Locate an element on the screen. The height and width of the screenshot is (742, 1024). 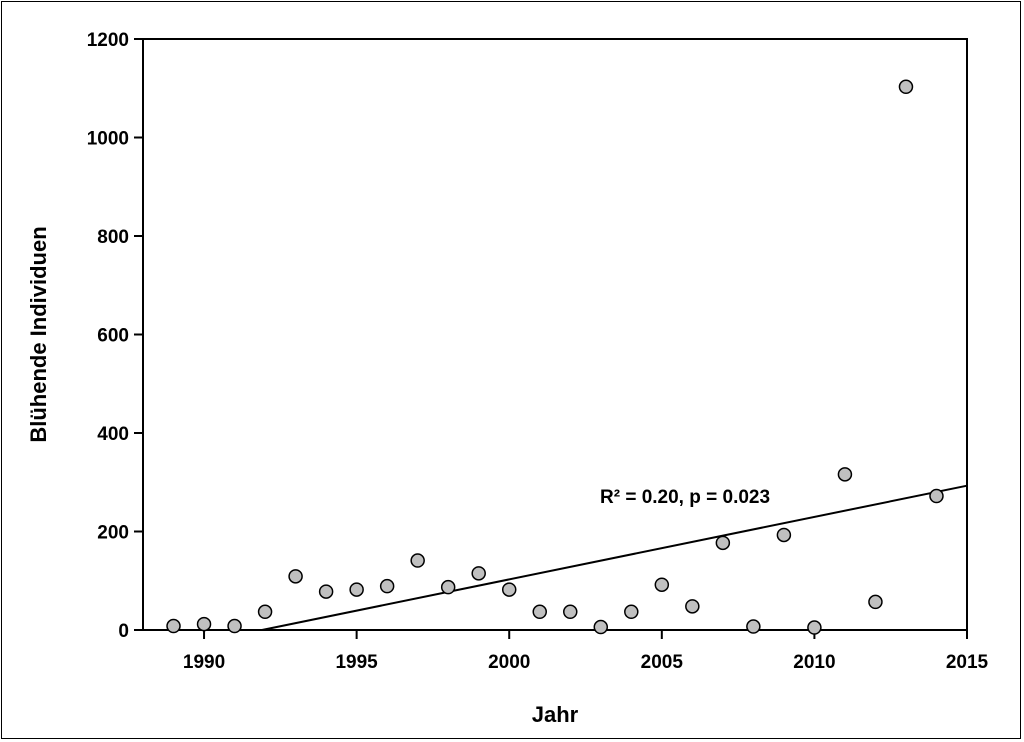
y-tick-label: 800 is located at coordinates (113, 237).